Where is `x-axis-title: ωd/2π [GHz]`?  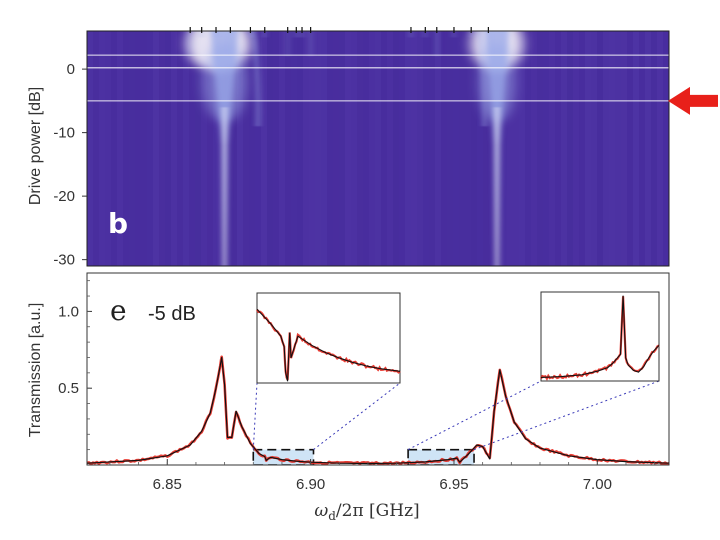
x-axis-title: ωd/2π [GHz] is located at coordinates (366, 512).